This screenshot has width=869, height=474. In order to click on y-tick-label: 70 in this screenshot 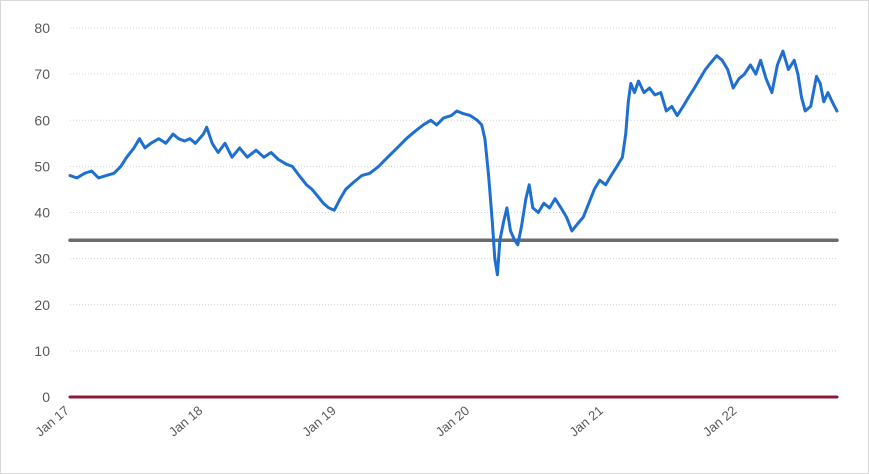, I will do `click(42, 74)`.